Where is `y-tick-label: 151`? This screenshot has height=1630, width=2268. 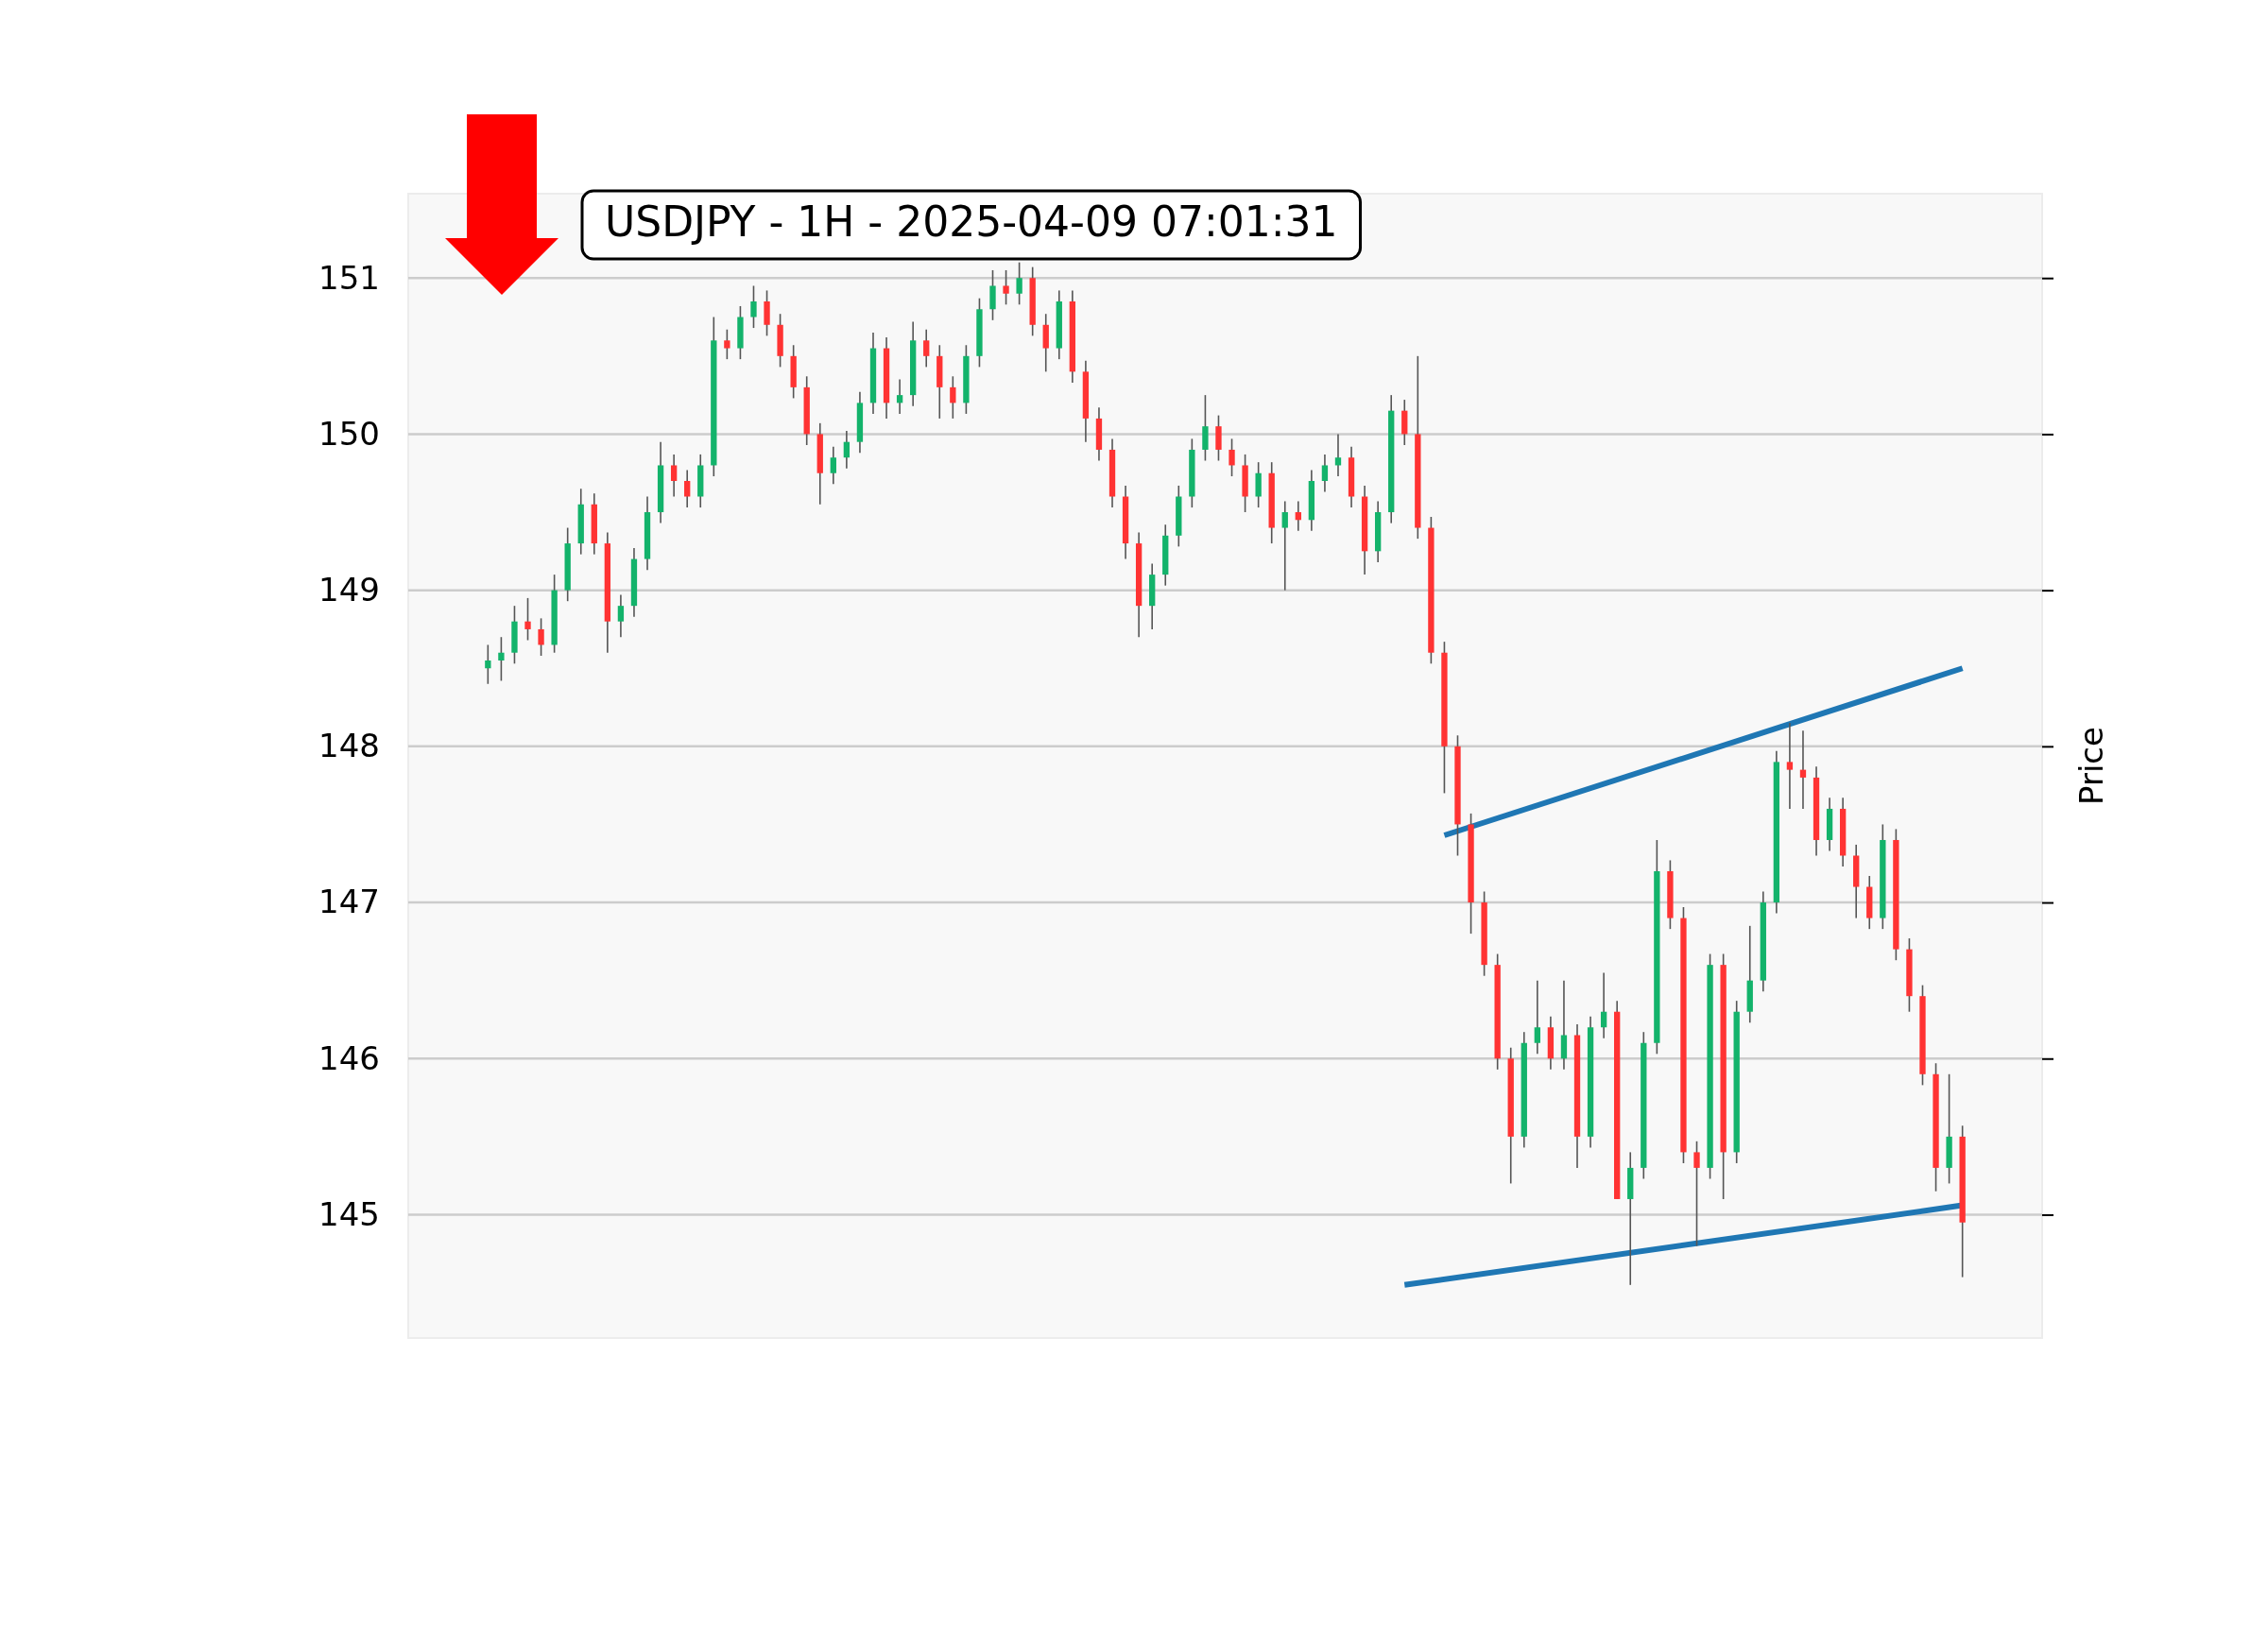
y-tick-label: 151 is located at coordinates (349, 277).